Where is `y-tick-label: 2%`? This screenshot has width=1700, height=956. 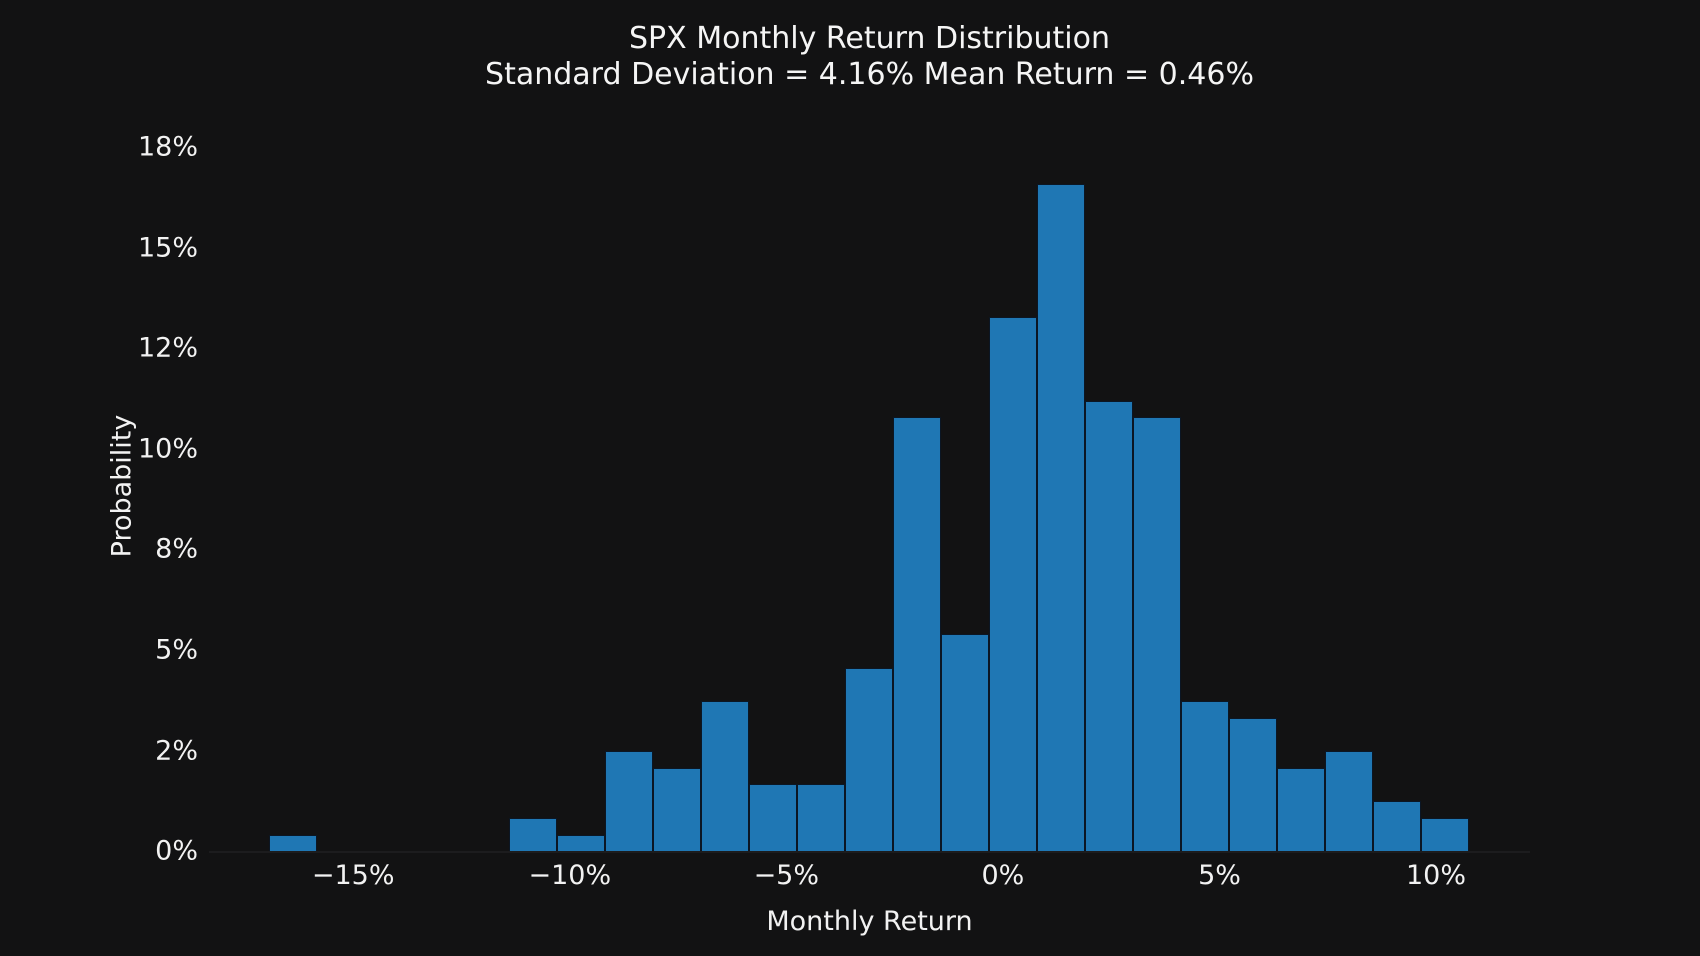 y-tick-label: 2% is located at coordinates (176, 750).